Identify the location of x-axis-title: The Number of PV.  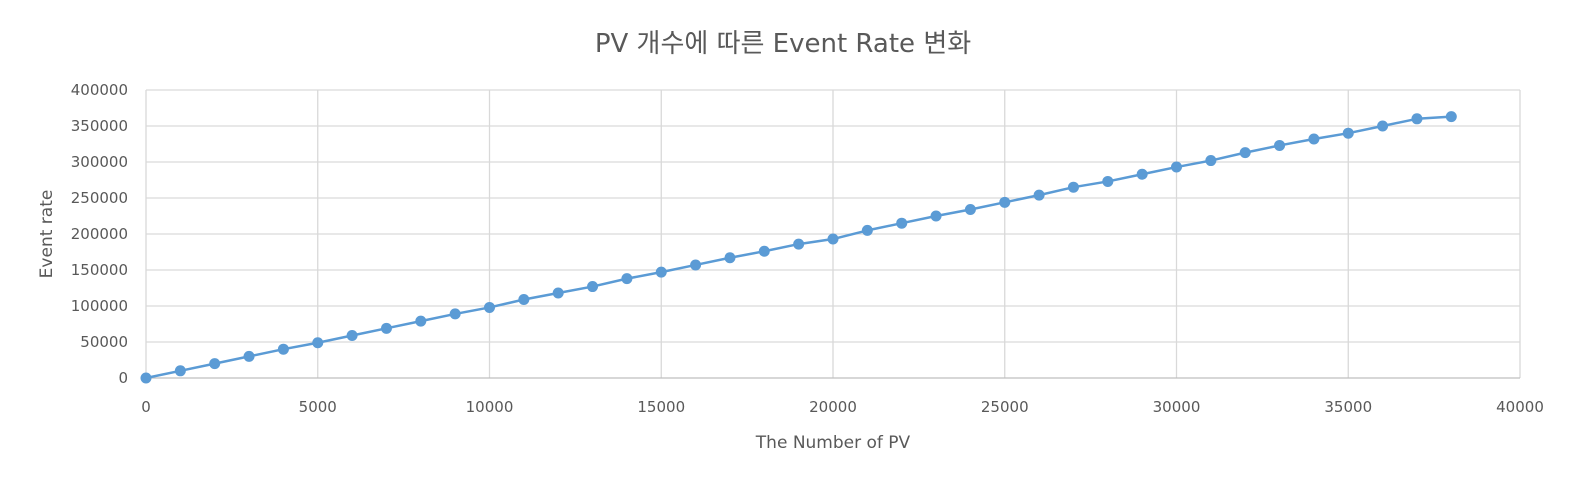
(833, 443).